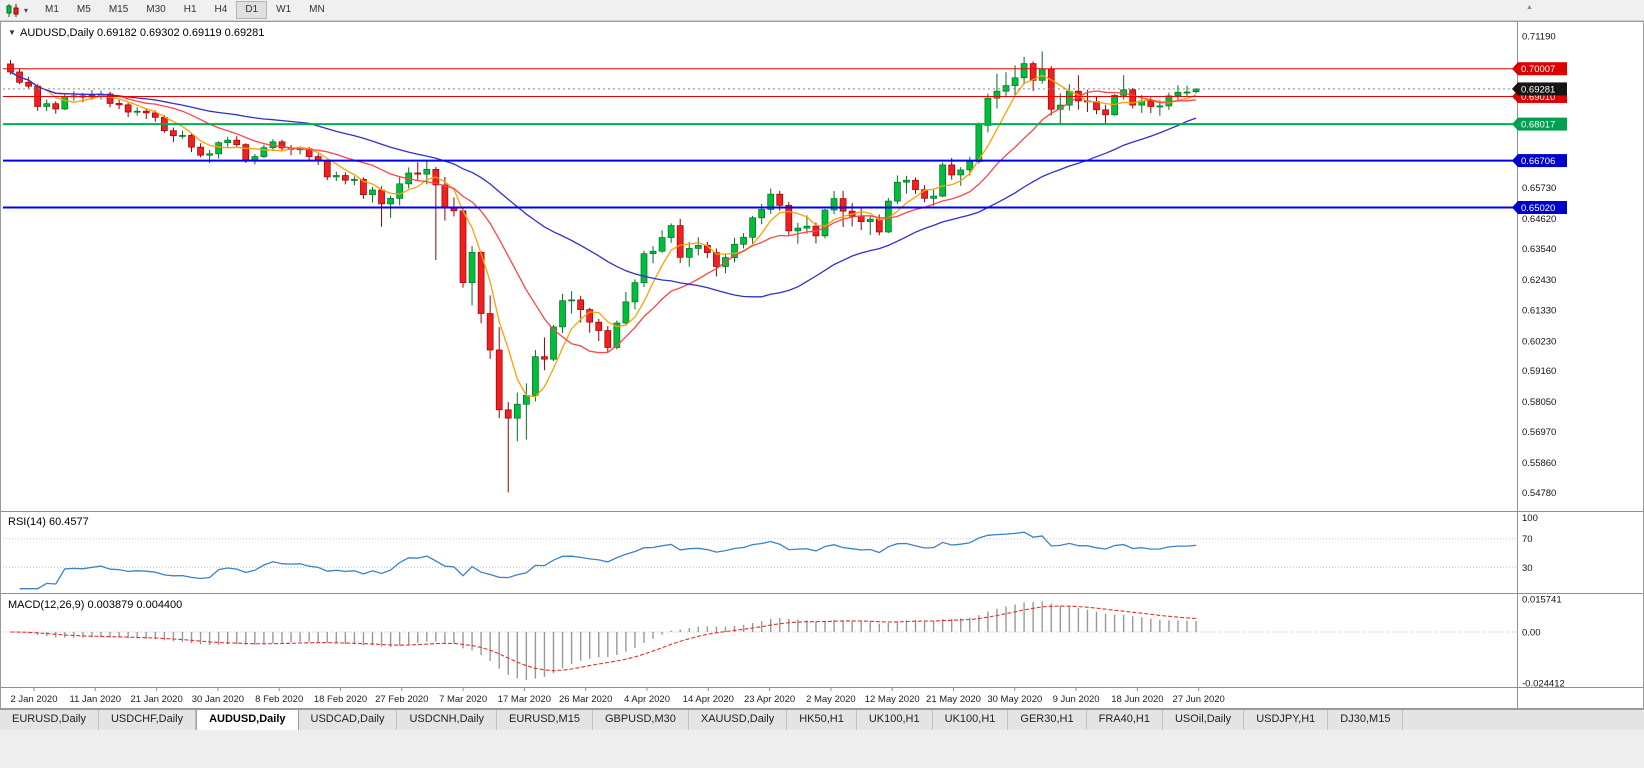 Image resolution: width=1644 pixels, height=768 pixels. Describe the element at coordinates (1286, 720) in the screenshot. I see `chart-tab-usdjpy-h1: USDJPY,H1` at that location.